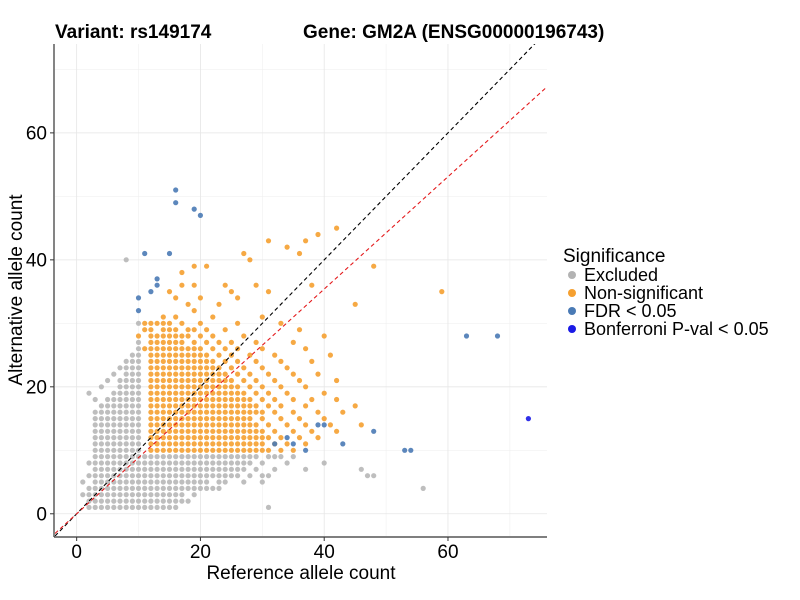 The width and height of the screenshot is (800, 600). Describe the element at coordinates (572, 311) in the screenshot. I see `legend-marker` at that location.